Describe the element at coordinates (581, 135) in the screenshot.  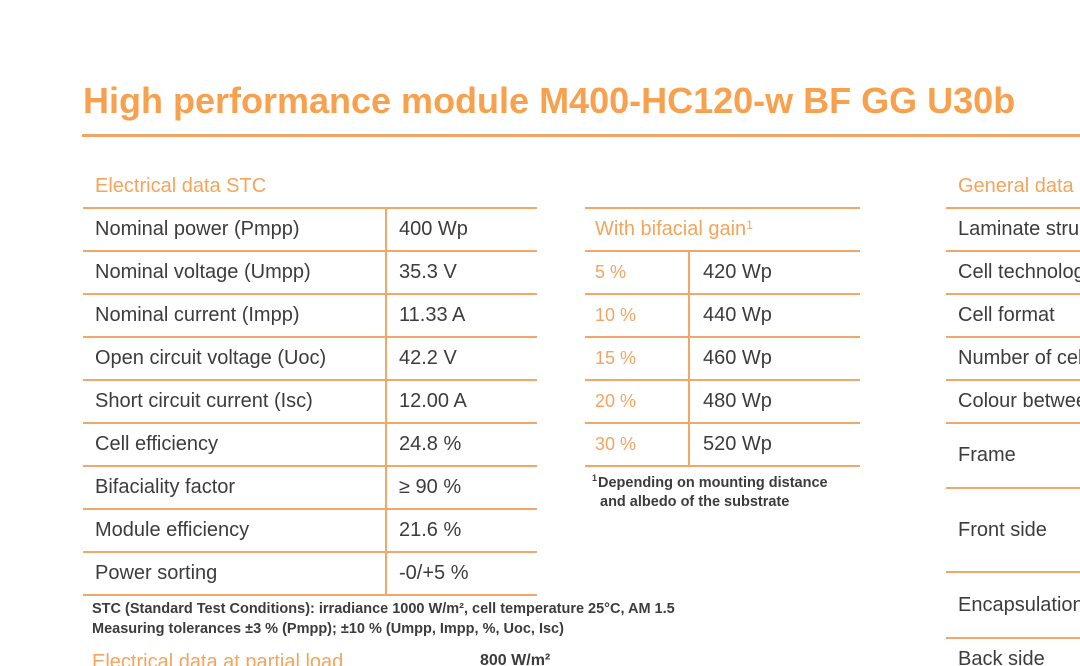
I see `title-divider` at that location.